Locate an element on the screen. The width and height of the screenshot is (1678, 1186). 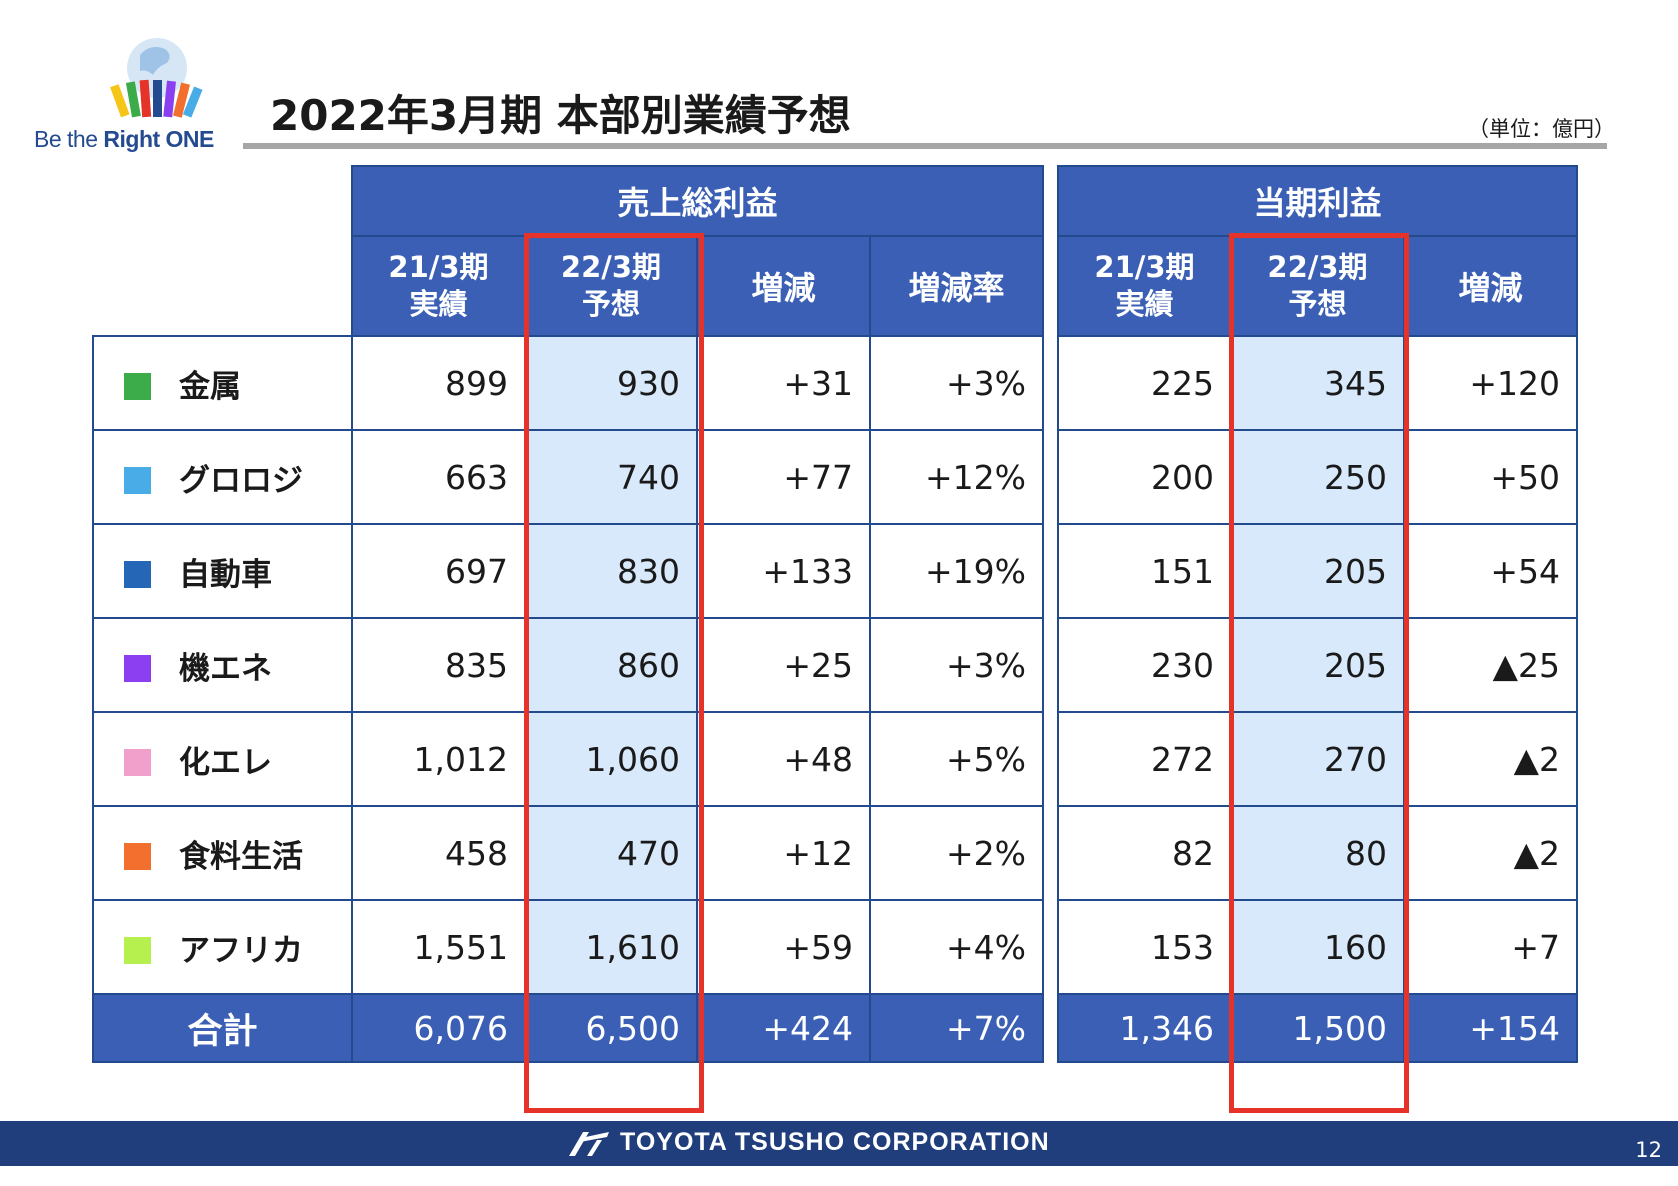
gross-total-forecast: 6,500 is located at coordinates (611, 1028).